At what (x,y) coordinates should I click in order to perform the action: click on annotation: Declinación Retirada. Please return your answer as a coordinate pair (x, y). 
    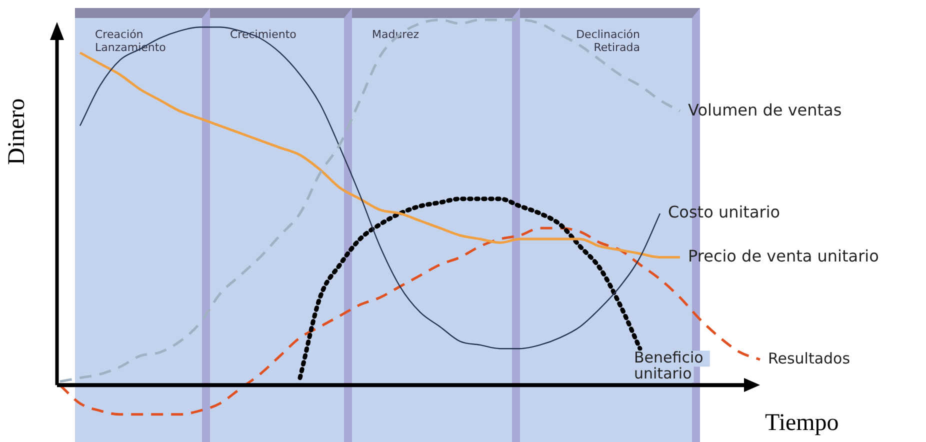
    Looking at the image, I should click on (607, 41).